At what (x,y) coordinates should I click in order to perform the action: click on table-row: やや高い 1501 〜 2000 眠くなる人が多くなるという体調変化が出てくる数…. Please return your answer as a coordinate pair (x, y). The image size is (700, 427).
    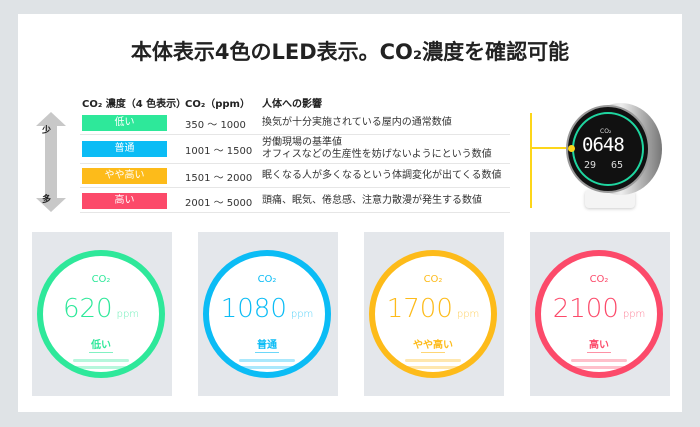
    Looking at the image, I should click on (295, 176).